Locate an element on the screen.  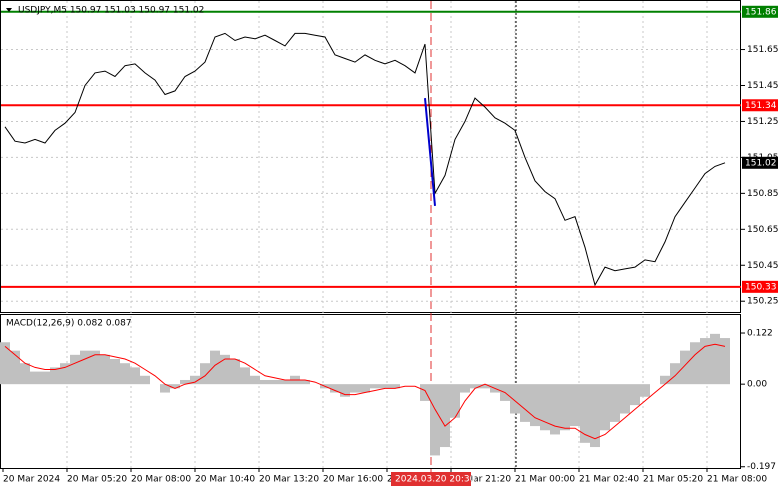
y-tick-label: 150.85 is located at coordinates (763, 194).